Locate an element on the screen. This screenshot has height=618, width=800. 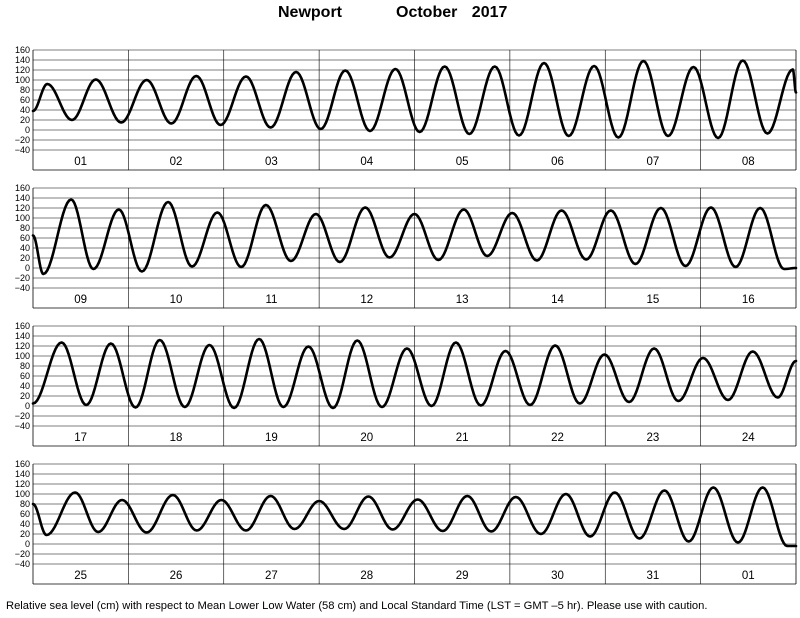
day-label: 29 is located at coordinates (462, 576).